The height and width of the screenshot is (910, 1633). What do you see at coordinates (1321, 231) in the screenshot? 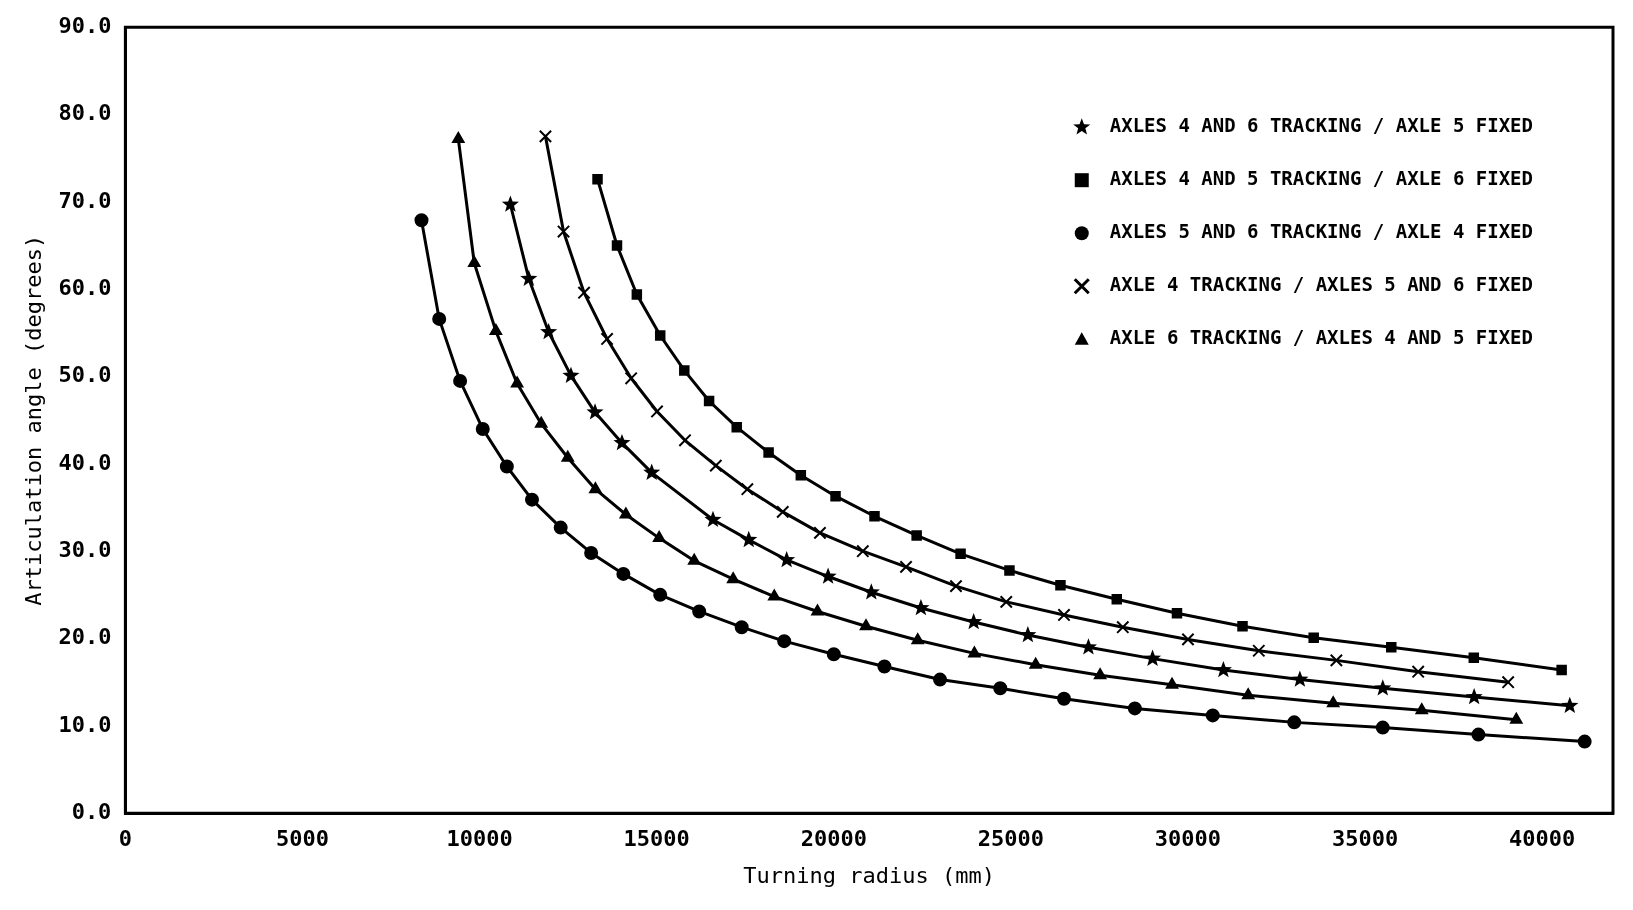
I see `legend-label: AXLES 5 AND 6 TRACKING / AXLE 4 FIXED` at bounding box center [1321, 231].